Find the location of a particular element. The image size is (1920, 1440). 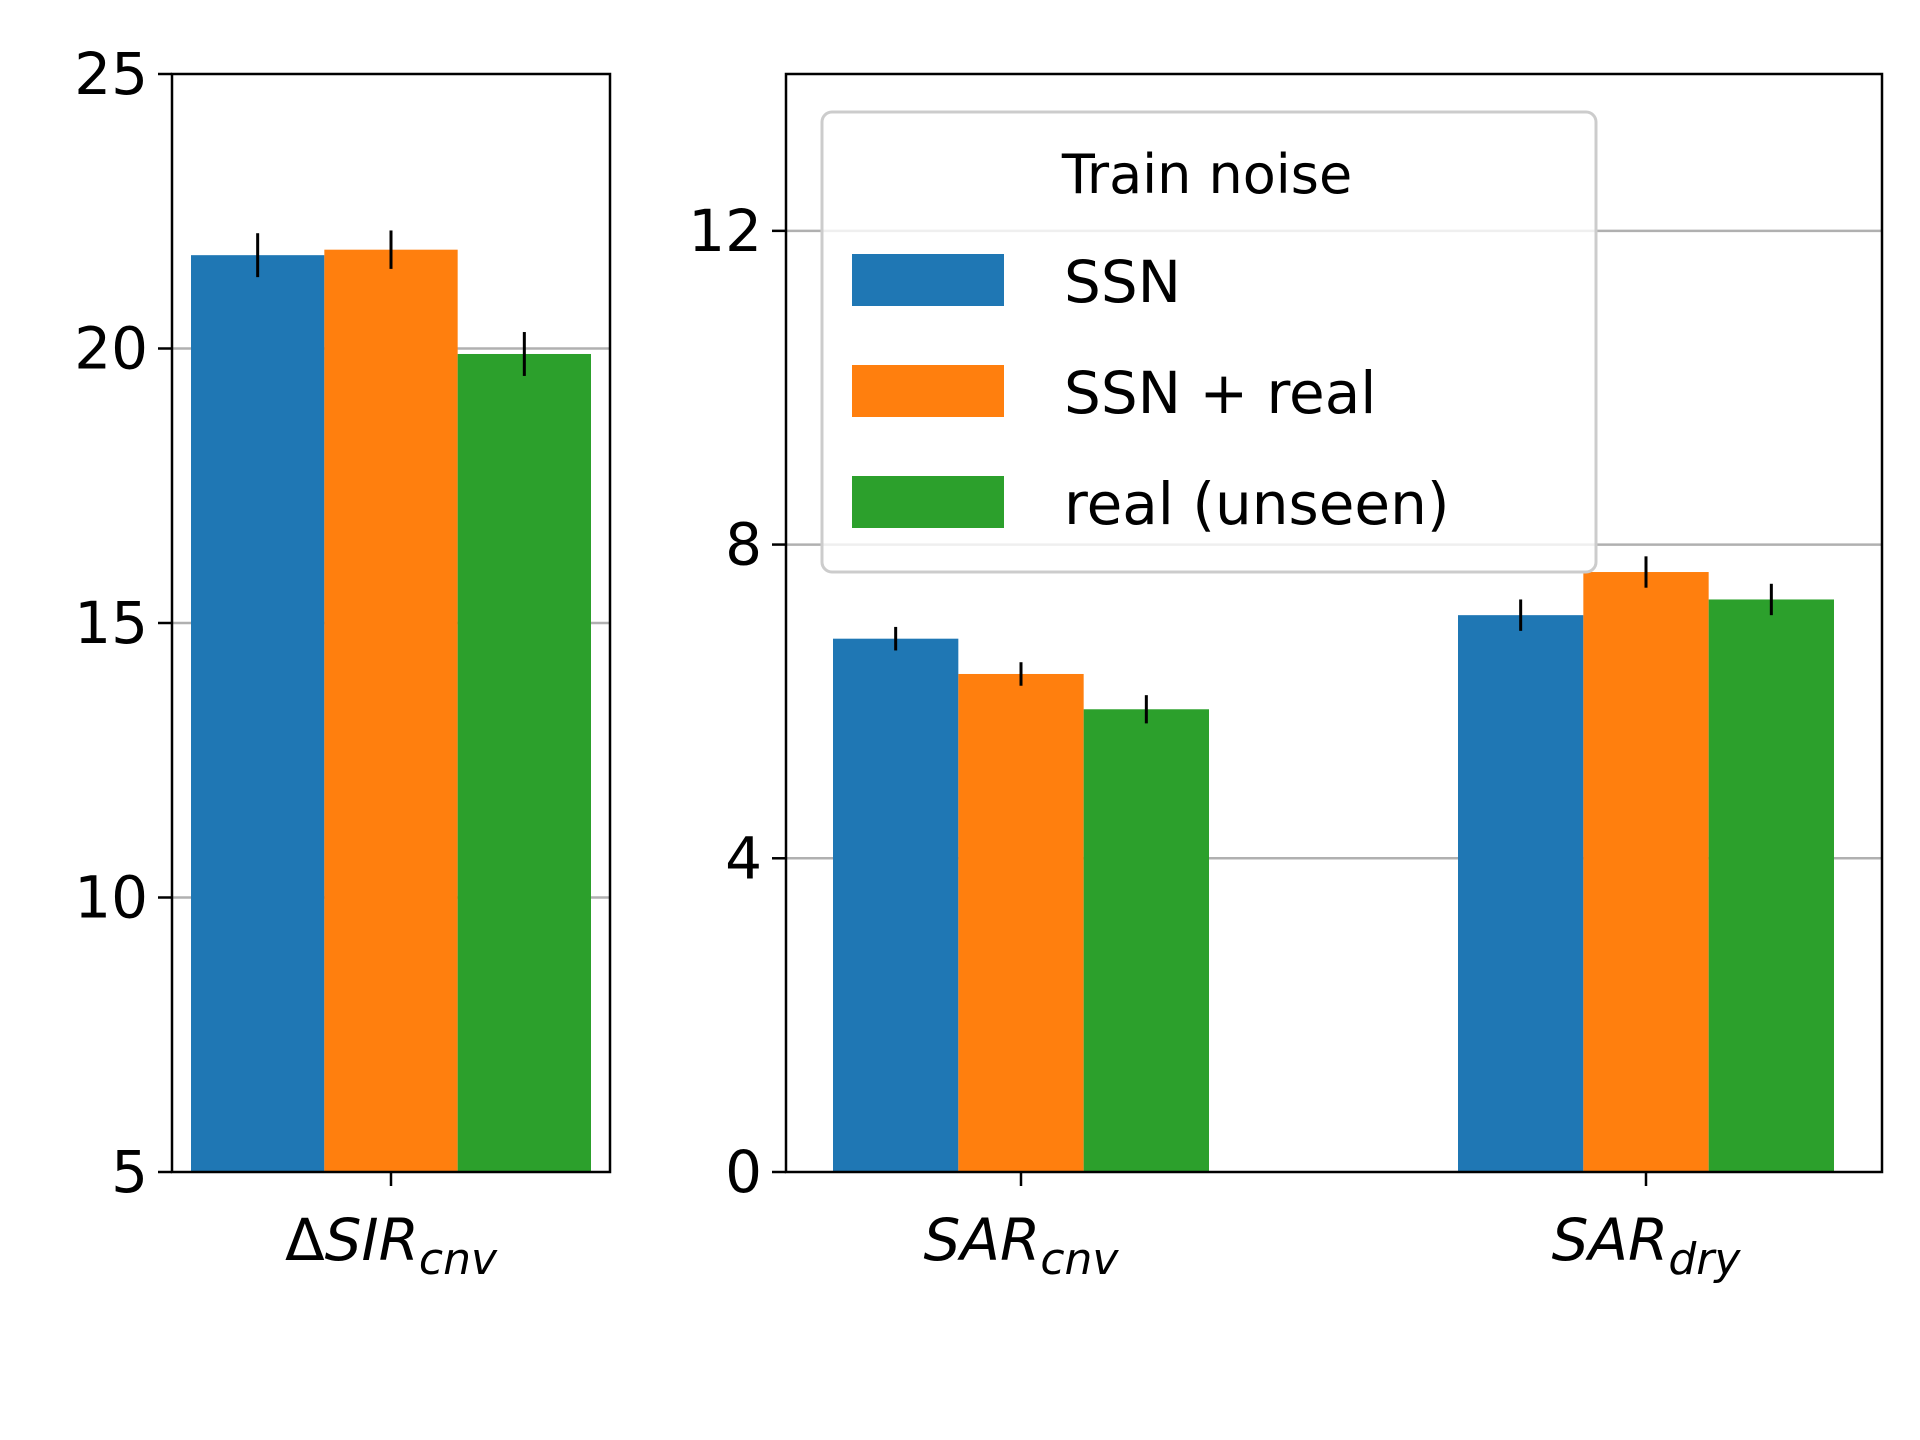

legend: Train noise SSN SSN + real real (unseen) is located at coordinates (1209, 342).